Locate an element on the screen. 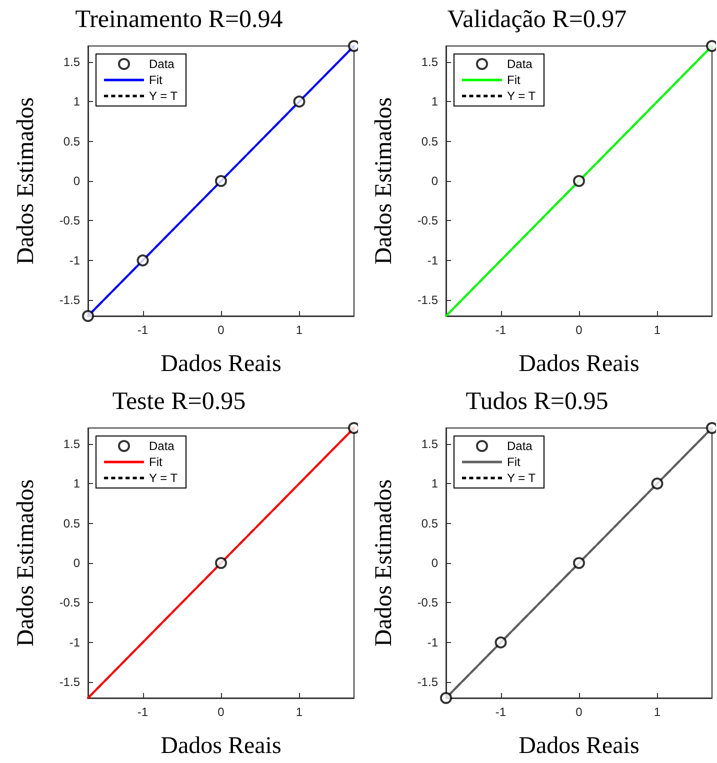 This screenshot has width=717, height=763. chart-title: Validação R=0.97 is located at coordinates (537, 19).